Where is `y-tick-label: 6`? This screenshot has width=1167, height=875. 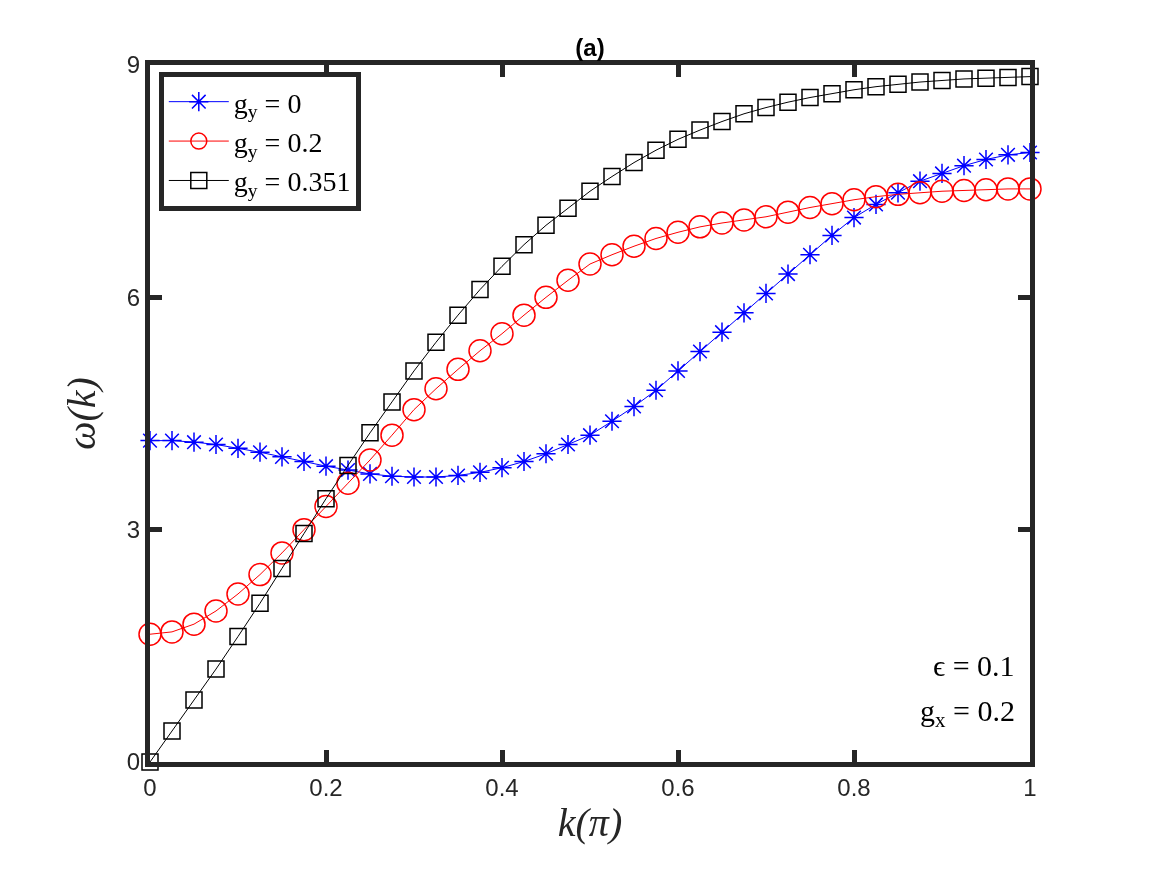
y-tick-label: 6 is located at coordinates (133, 297).